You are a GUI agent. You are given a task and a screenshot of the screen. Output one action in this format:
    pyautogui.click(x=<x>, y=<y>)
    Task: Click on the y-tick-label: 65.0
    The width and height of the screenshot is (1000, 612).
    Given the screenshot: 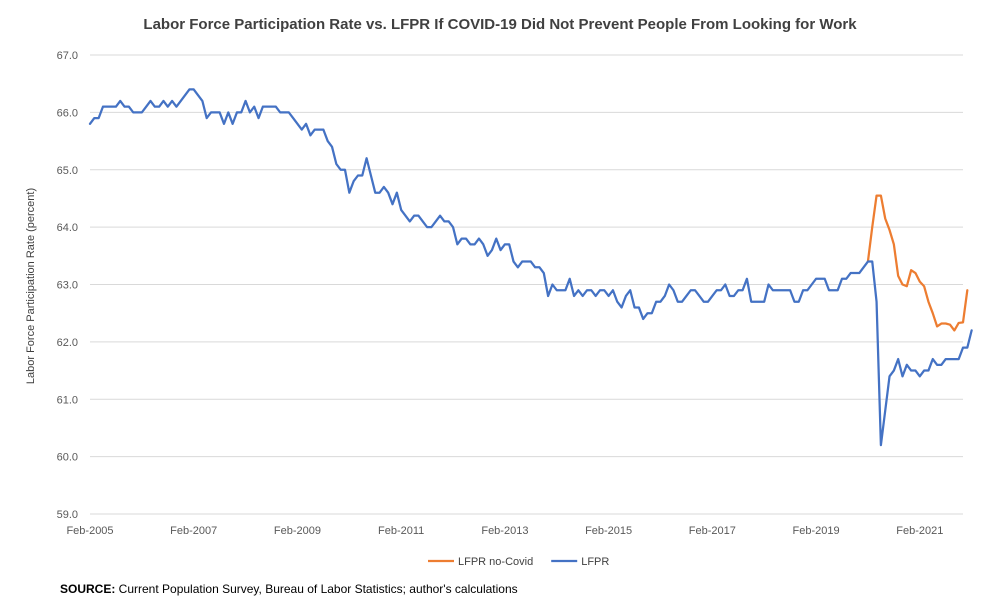 What is the action you would take?
    pyautogui.click(x=67, y=171)
    